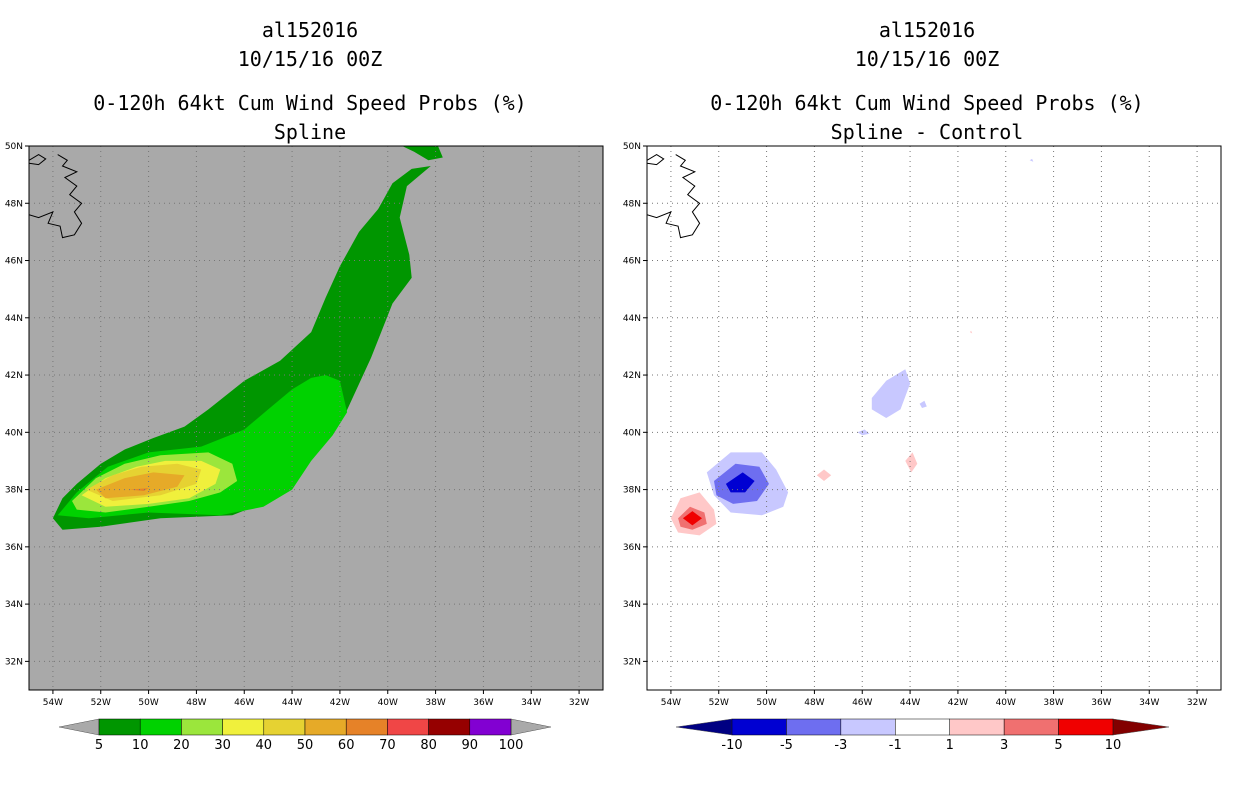 This screenshot has height=800, width=1236. What do you see at coordinates (428, 745) in the screenshot?
I see `colorbar-label-80: 80` at bounding box center [428, 745].